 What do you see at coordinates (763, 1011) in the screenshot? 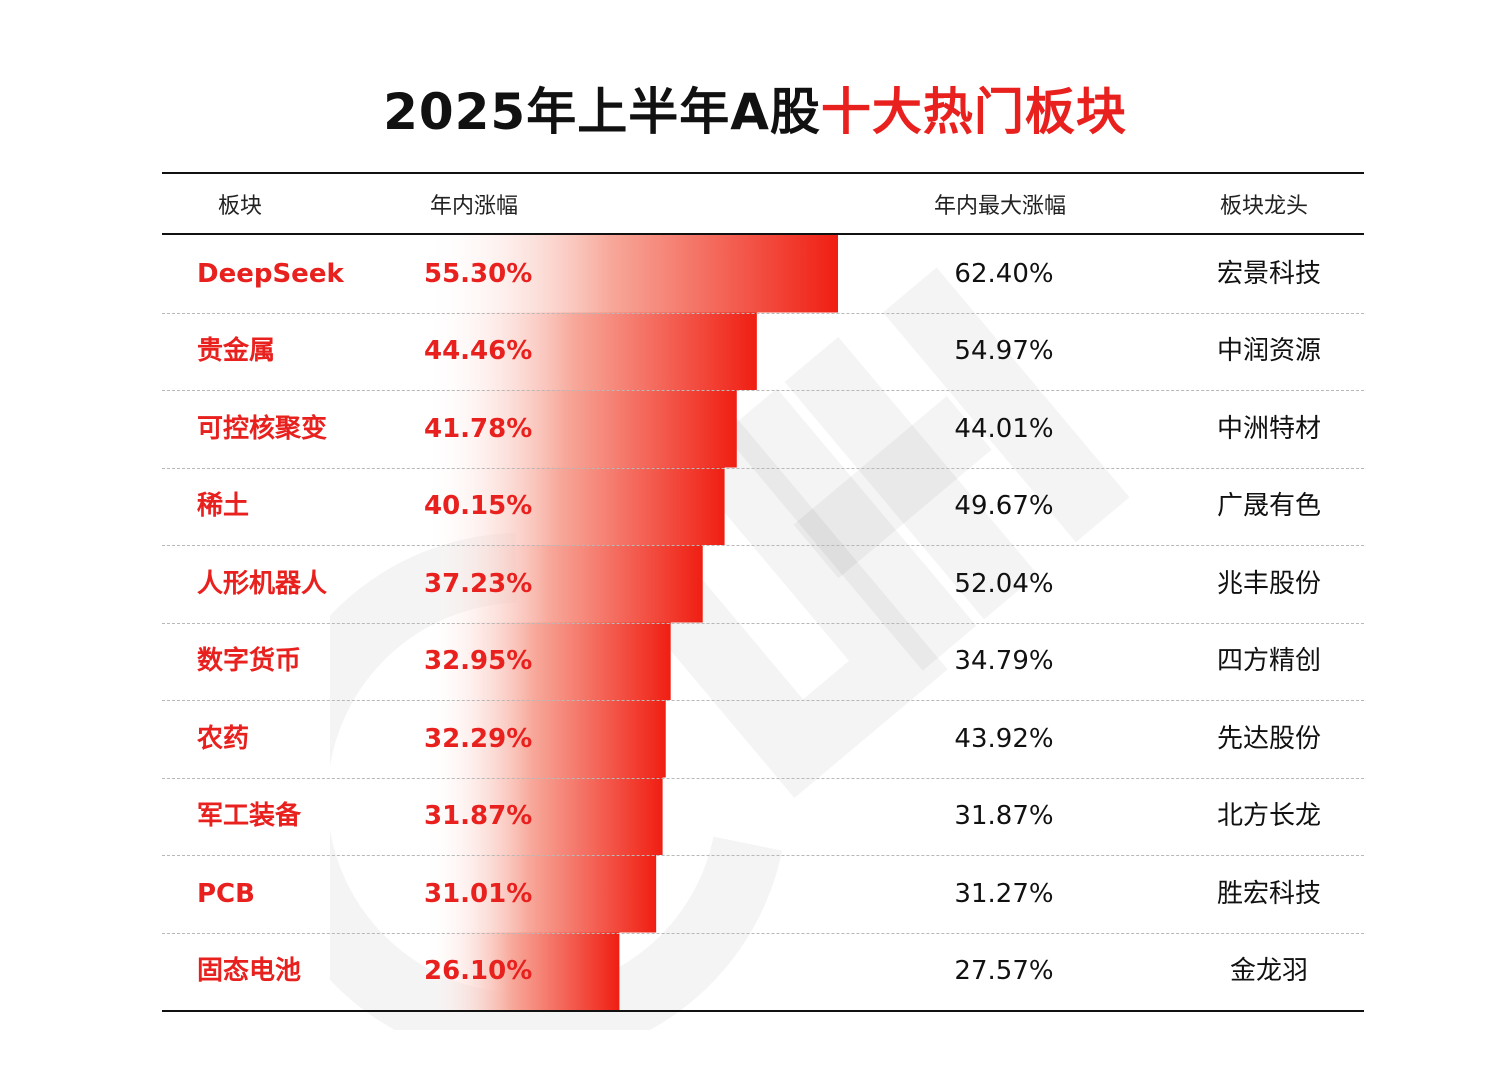
I see `table-bottom-rule` at bounding box center [763, 1011].